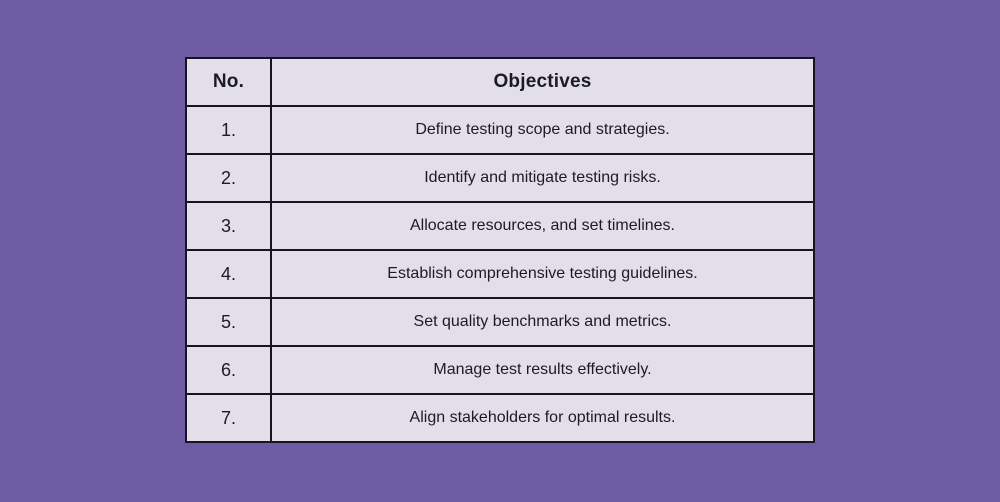 The height and width of the screenshot is (502, 1000). I want to click on objective-cell: Define testing scope and strategies., so click(542, 130).